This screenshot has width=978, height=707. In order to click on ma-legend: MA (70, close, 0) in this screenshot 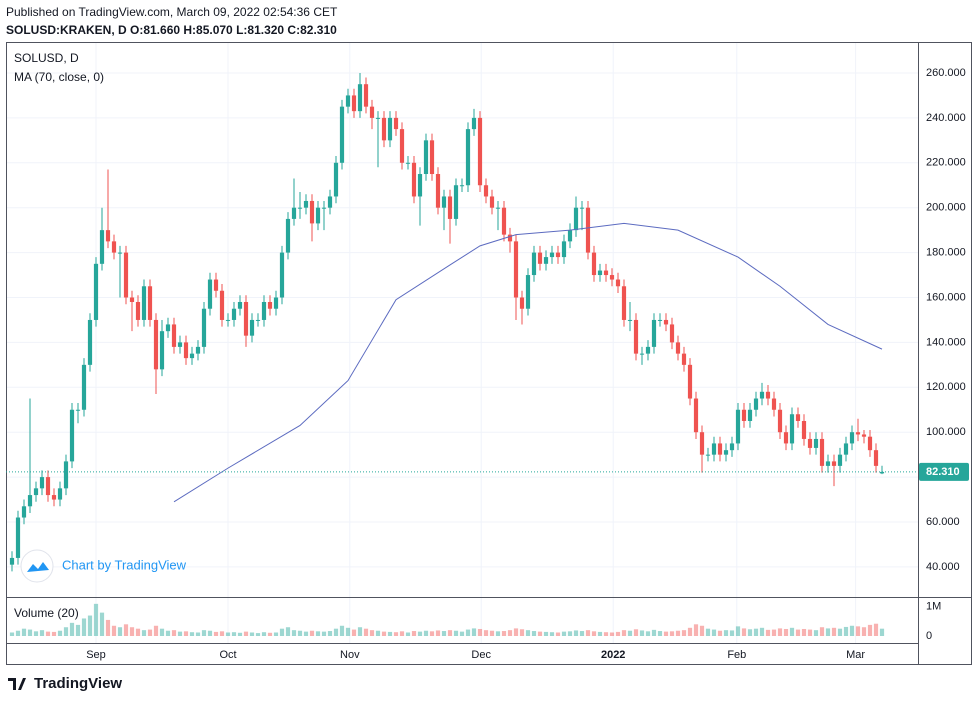, I will do `click(59, 77)`.